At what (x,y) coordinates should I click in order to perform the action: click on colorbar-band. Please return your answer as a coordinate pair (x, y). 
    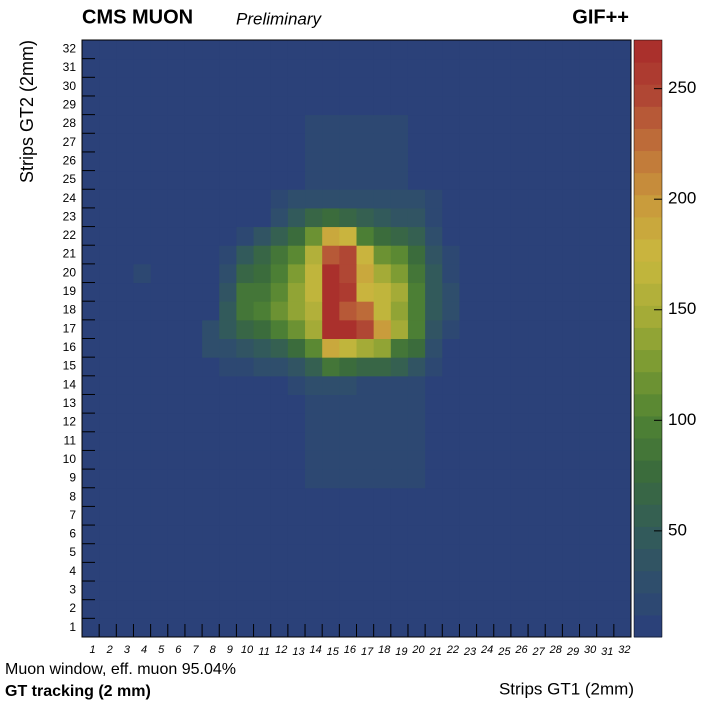
    Looking at the image, I should click on (648, 383).